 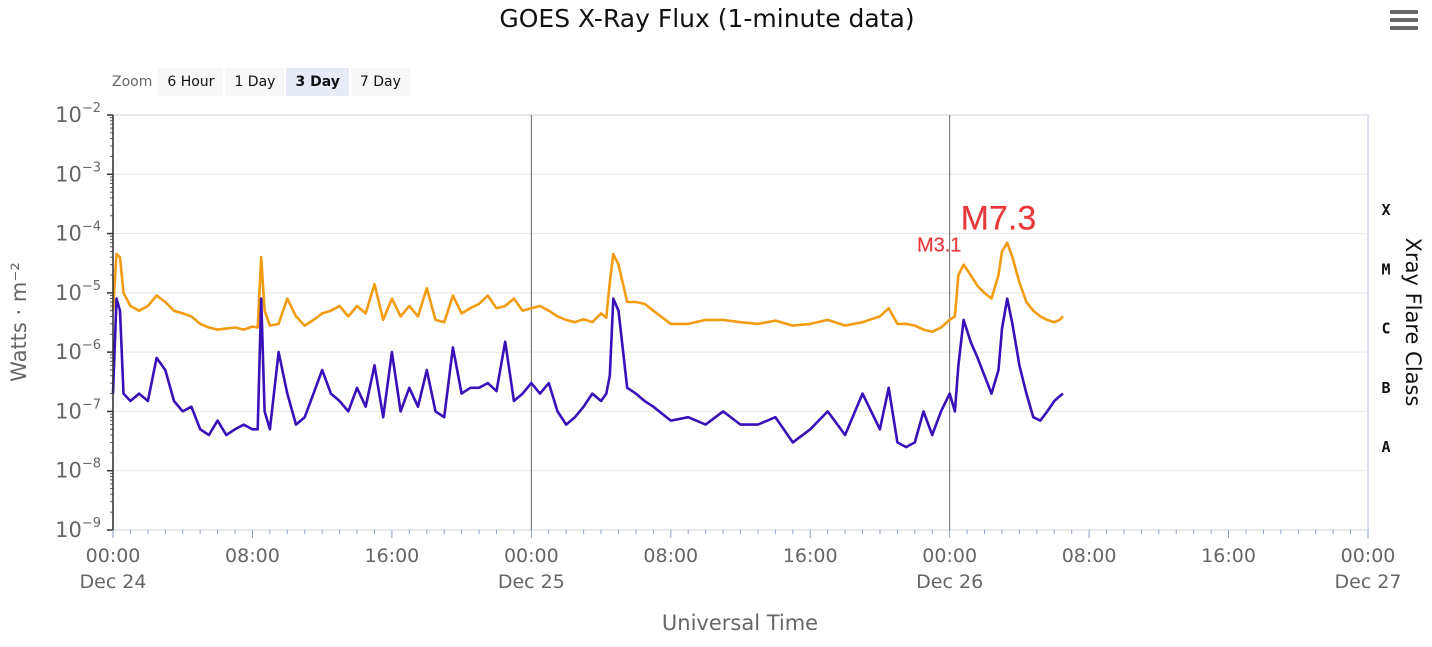 What do you see at coordinates (1385, 447) in the screenshot?
I see `flare-class-label: A` at bounding box center [1385, 447].